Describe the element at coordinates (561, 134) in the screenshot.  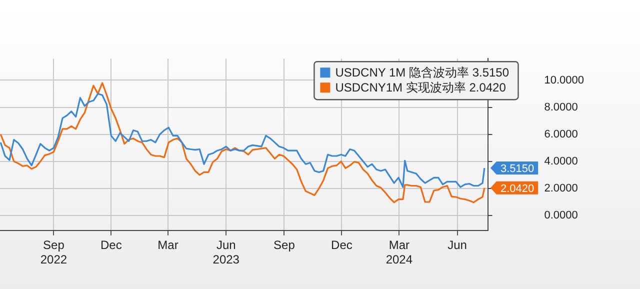
I see `y-tick-label: 6.0000` at that location.